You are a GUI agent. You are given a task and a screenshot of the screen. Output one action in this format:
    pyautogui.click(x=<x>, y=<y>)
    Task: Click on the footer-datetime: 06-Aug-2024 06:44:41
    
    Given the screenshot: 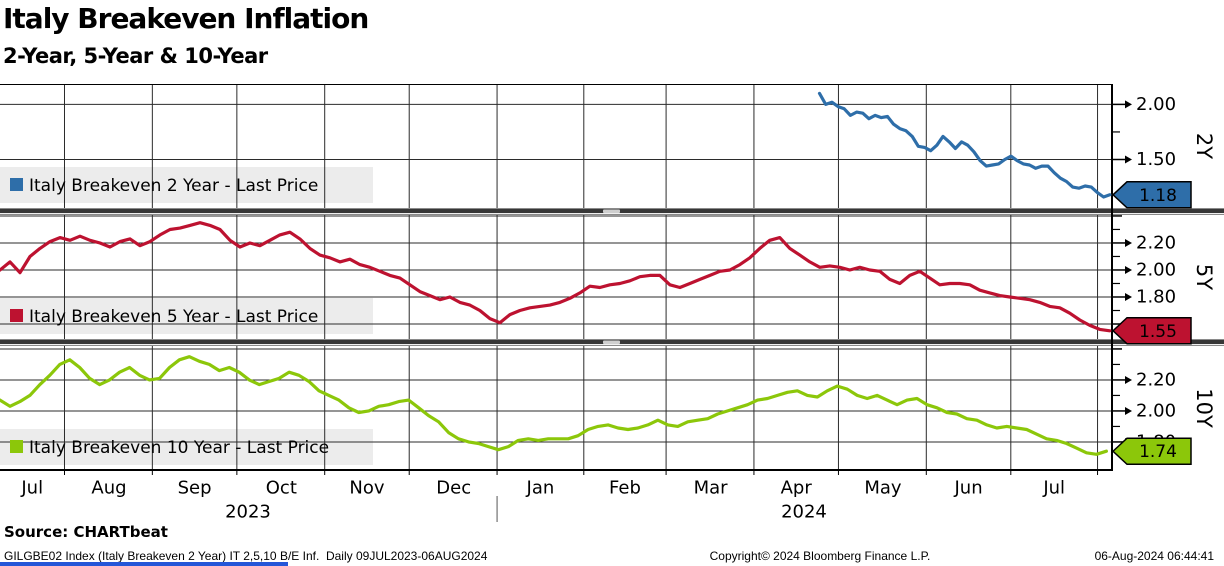 What is the action you would take?
    pyautogui.click(x=1154, y=556)
    